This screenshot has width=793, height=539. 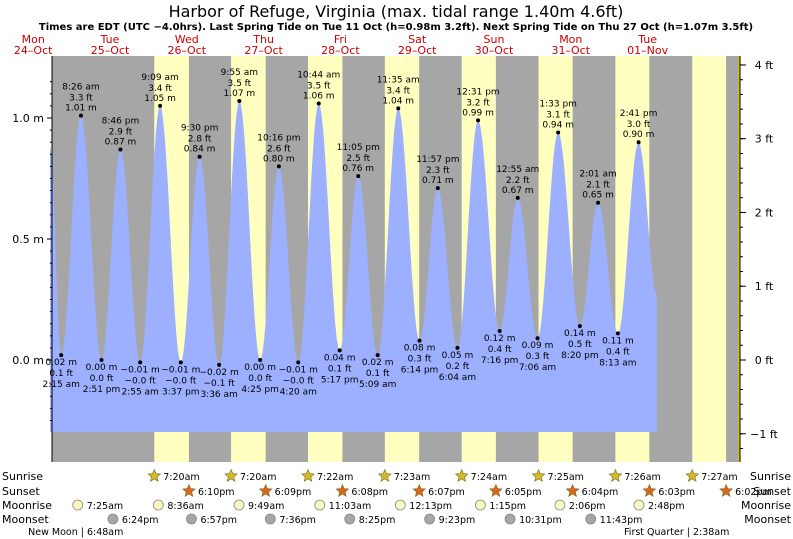 I want to click on low-tide-meters: 0.08 m, so click(x=420, y=349).